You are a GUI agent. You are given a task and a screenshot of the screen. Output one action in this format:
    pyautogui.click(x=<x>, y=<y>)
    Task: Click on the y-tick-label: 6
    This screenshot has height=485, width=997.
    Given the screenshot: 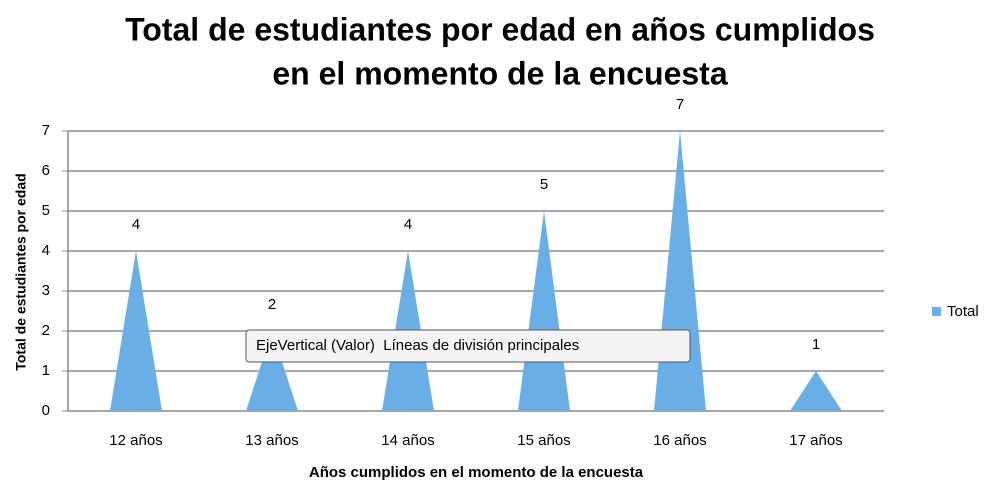 What is the action you would take?
    pyautogui.click(x=46, y=170)
    